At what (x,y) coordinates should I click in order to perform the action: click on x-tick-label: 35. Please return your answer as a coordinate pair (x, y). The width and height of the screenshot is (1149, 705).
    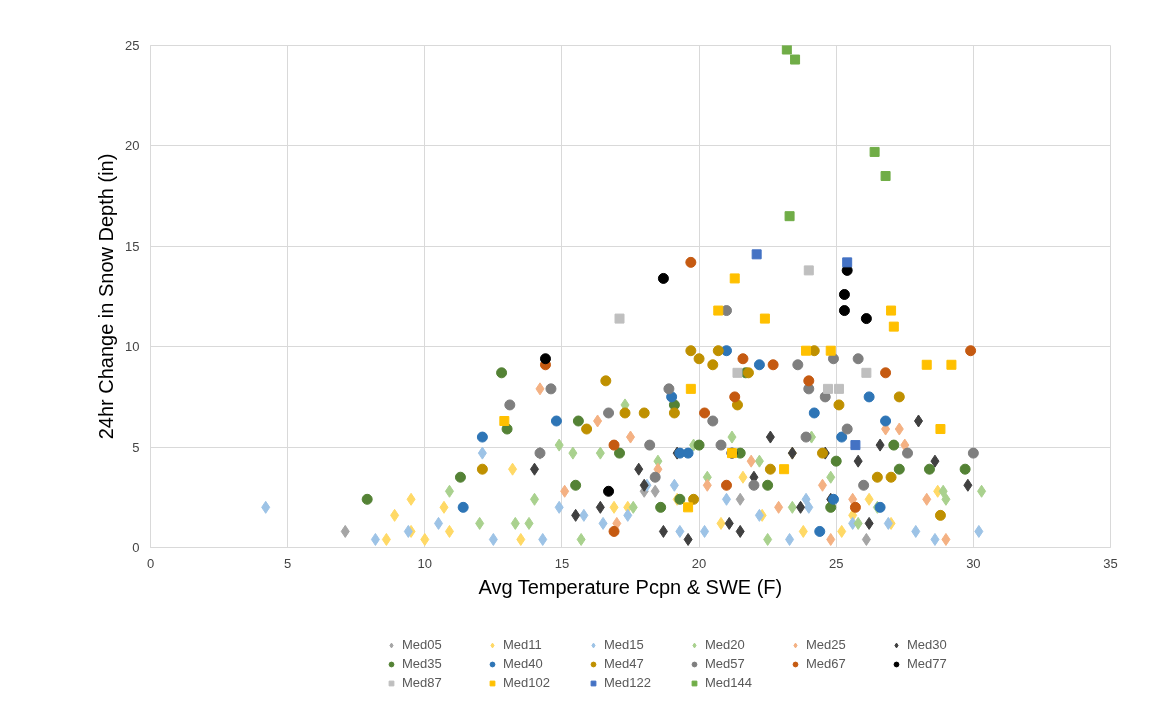
    Looking at the image, I should click on (1110, 563).